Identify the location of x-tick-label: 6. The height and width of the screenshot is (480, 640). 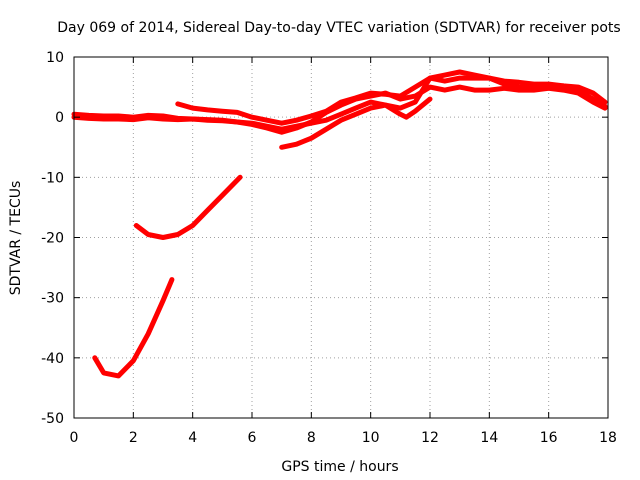
(252, 438).